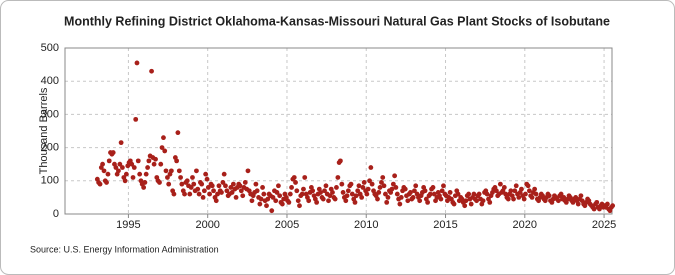  I want to click on y-tick-label: 300, so click(50, 114).